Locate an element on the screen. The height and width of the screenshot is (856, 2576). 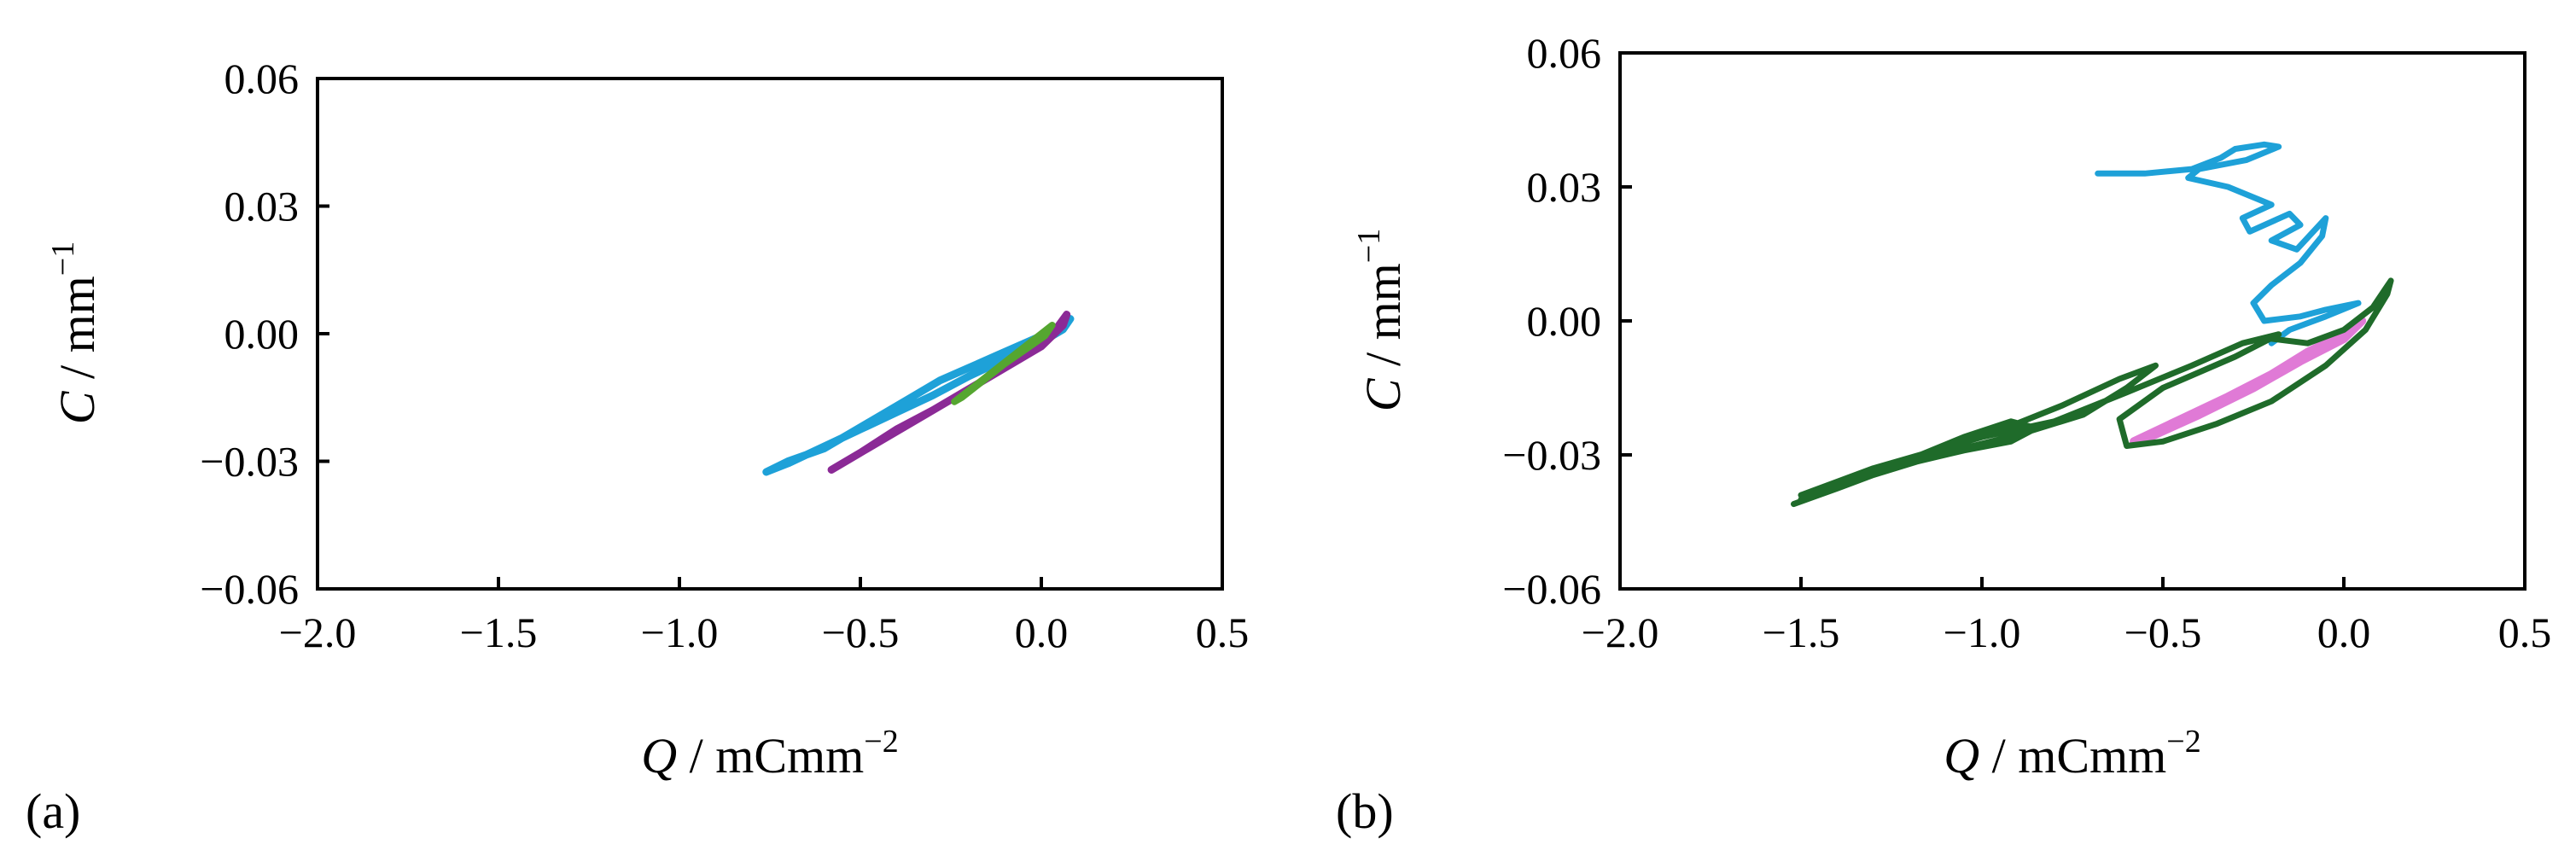
panel-label: (a) is located at coordinates (53, 811).